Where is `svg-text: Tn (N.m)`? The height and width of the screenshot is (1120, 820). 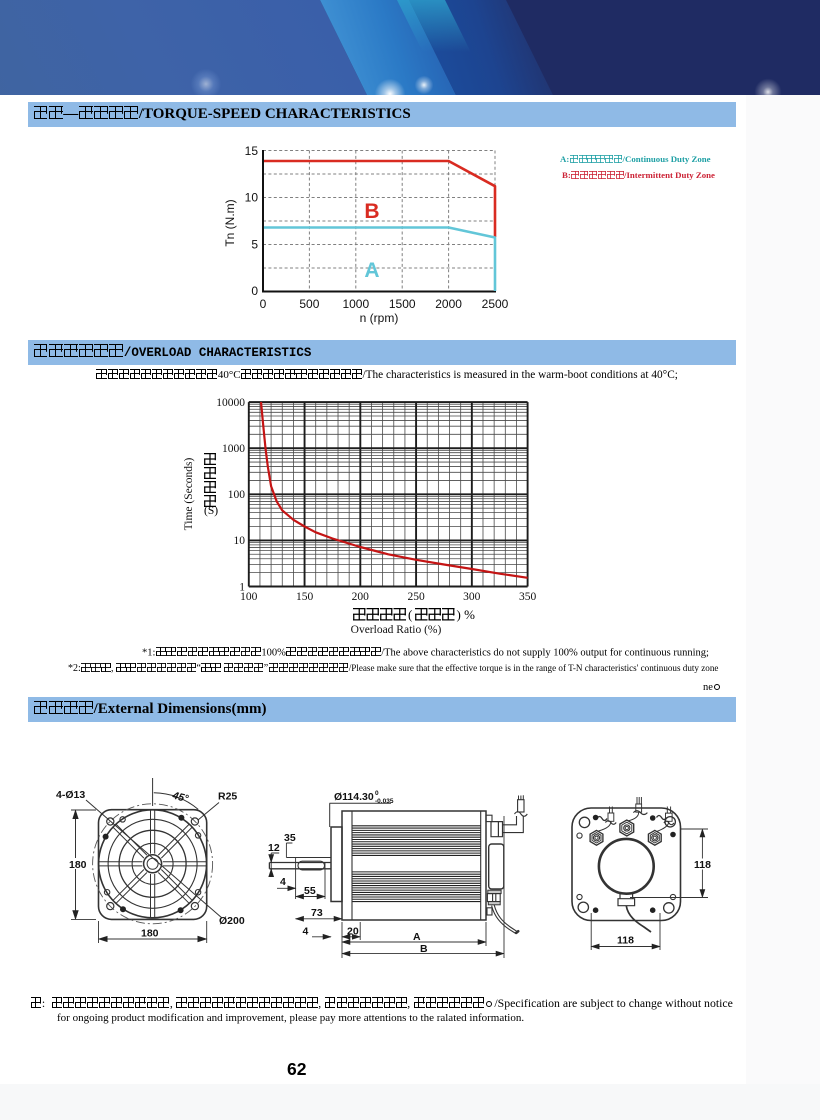
svg-text: Tn (N.m) is located at coordinates (230, 222).